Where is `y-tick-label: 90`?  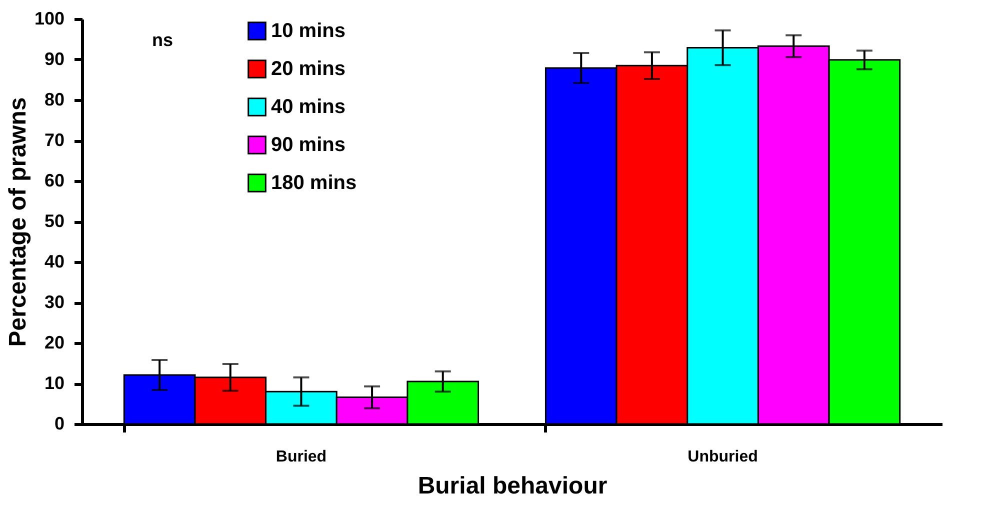
y-tick-label: 90 is located at coordinates (54, 59).